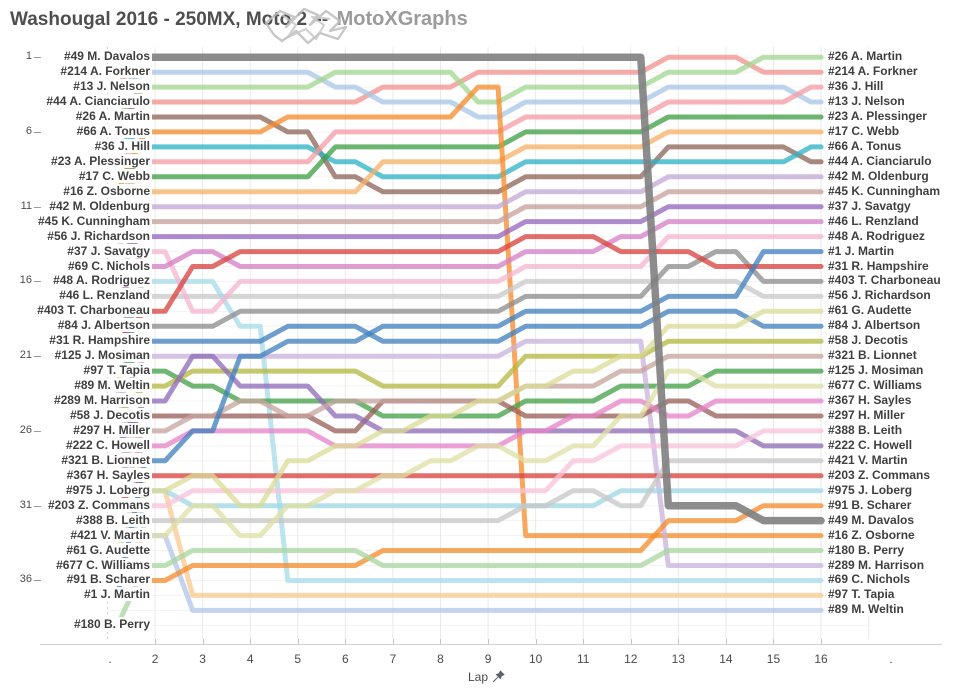 The width and height of the screenshot is (958, 694). Describe the element at coordinates (106, 190) in the screenshot. I see `rider-start-label-16: #16 Z. Osborne` at that location.